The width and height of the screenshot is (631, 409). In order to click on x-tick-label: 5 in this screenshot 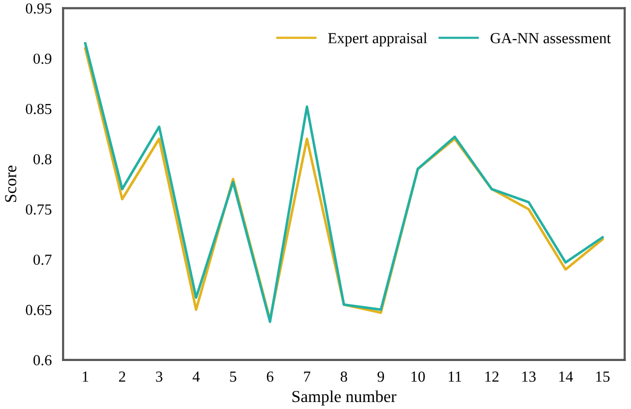, I will do `click(233, 377)`.